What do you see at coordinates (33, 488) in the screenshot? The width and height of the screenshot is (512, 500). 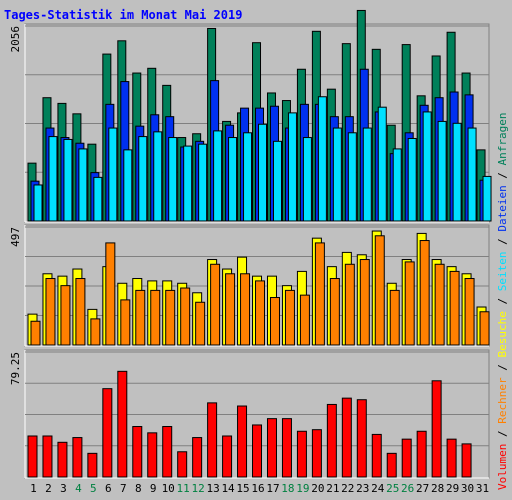 I see `x-label-1: 1` at bounding box center [33, 488].